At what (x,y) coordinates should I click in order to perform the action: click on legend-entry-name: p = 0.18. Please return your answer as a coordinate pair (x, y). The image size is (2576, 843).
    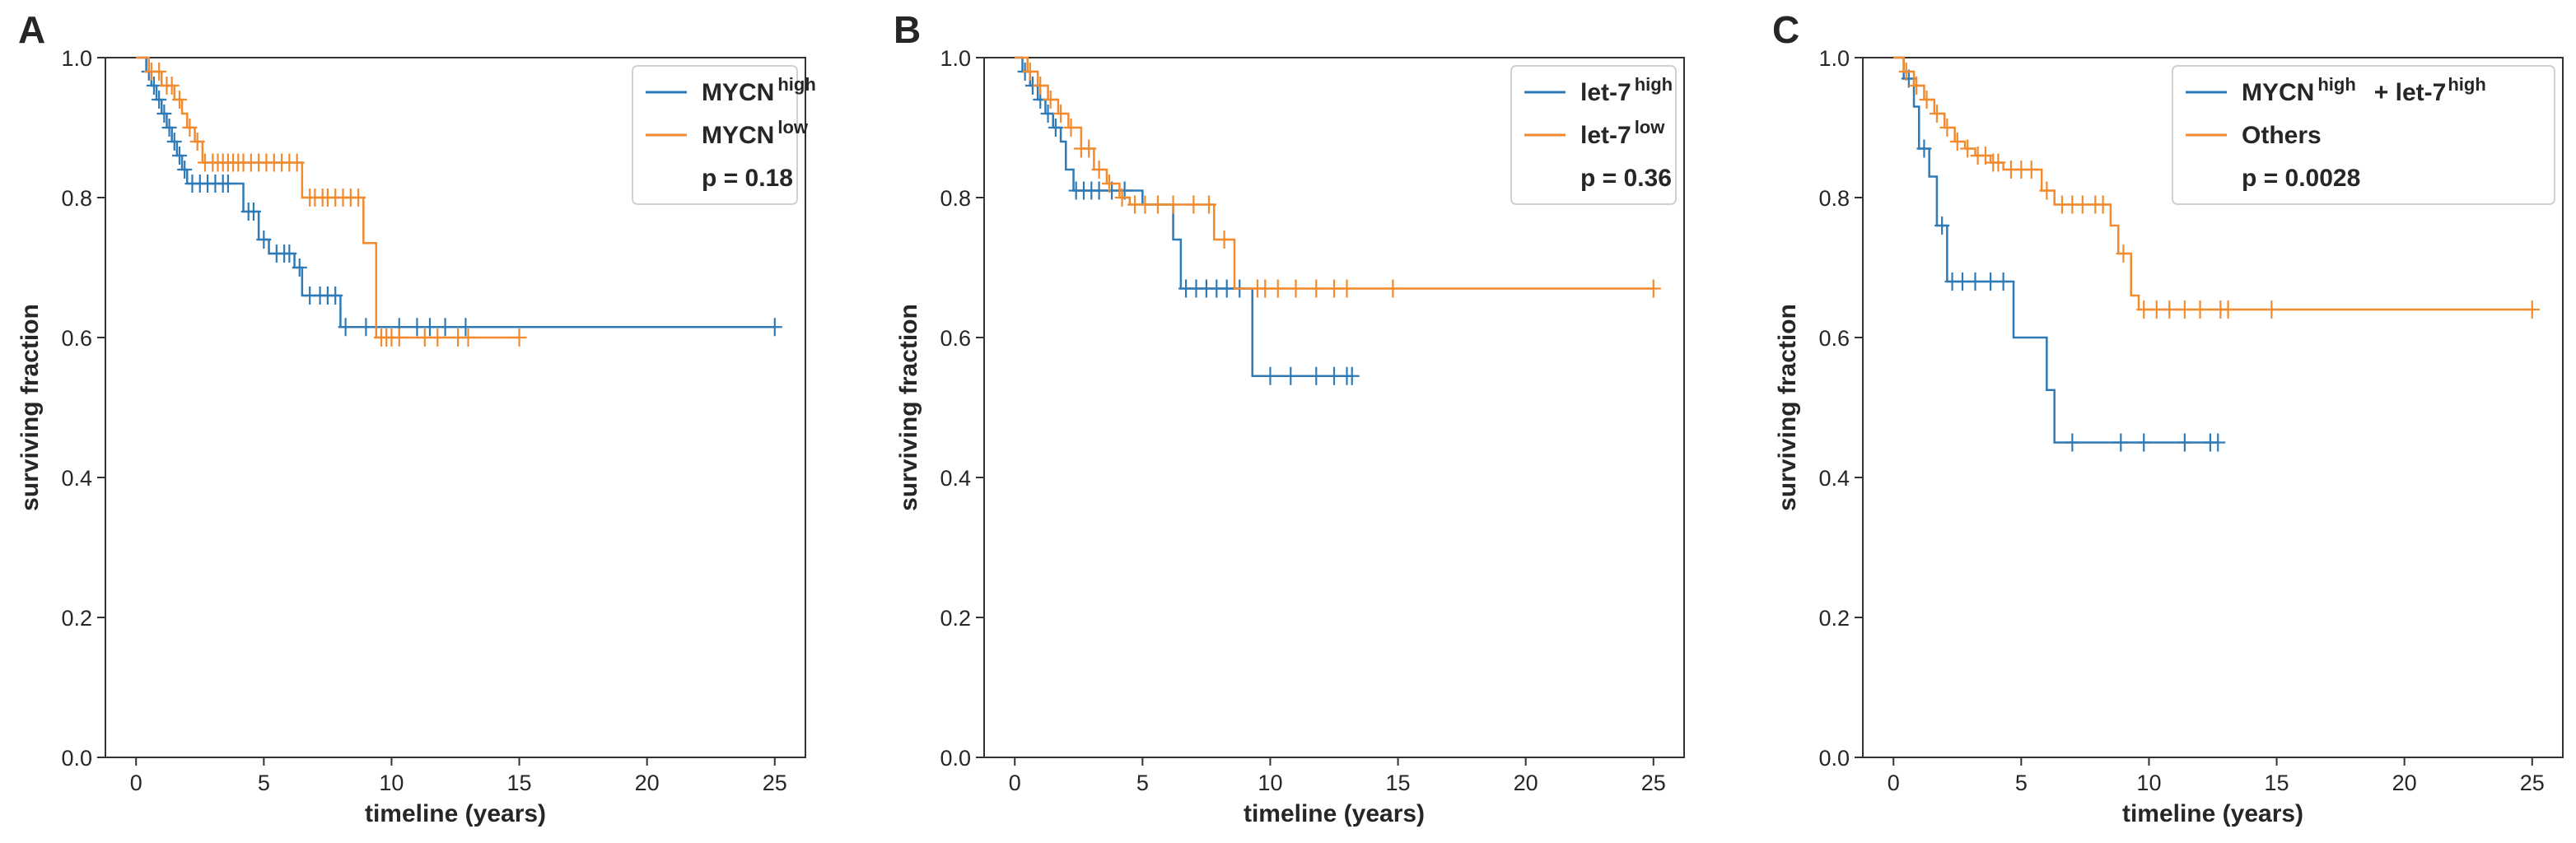
    Looking at the image, I should click on (747, 178).